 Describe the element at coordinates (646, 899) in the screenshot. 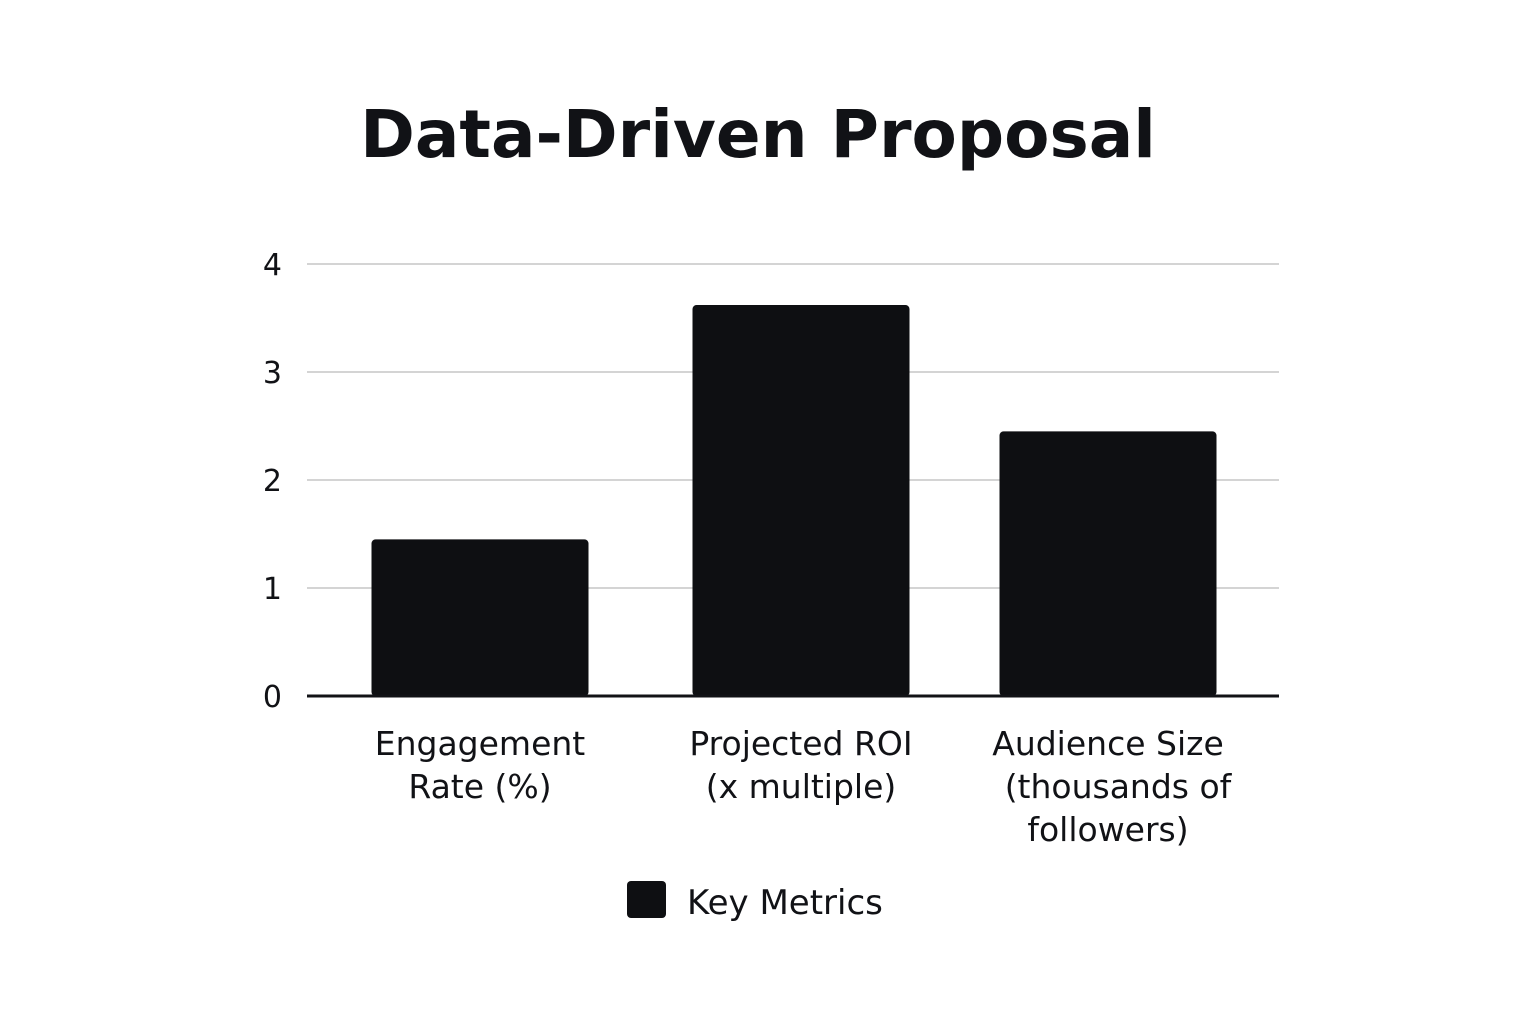

I see `legend-swatch` at that location.